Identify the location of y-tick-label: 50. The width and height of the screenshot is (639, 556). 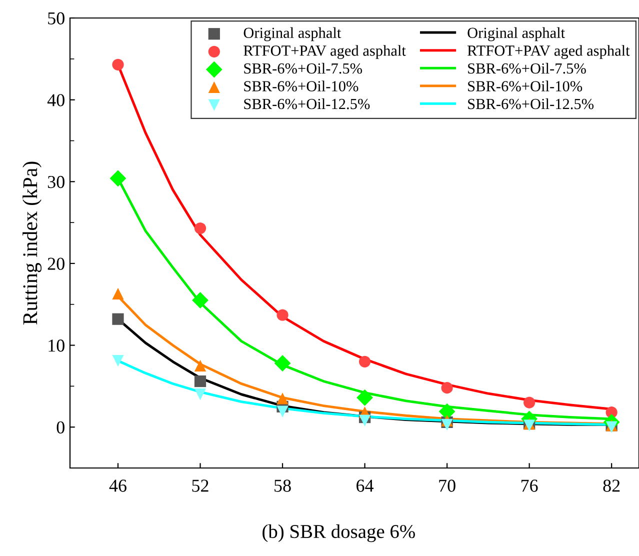
(56, 18).